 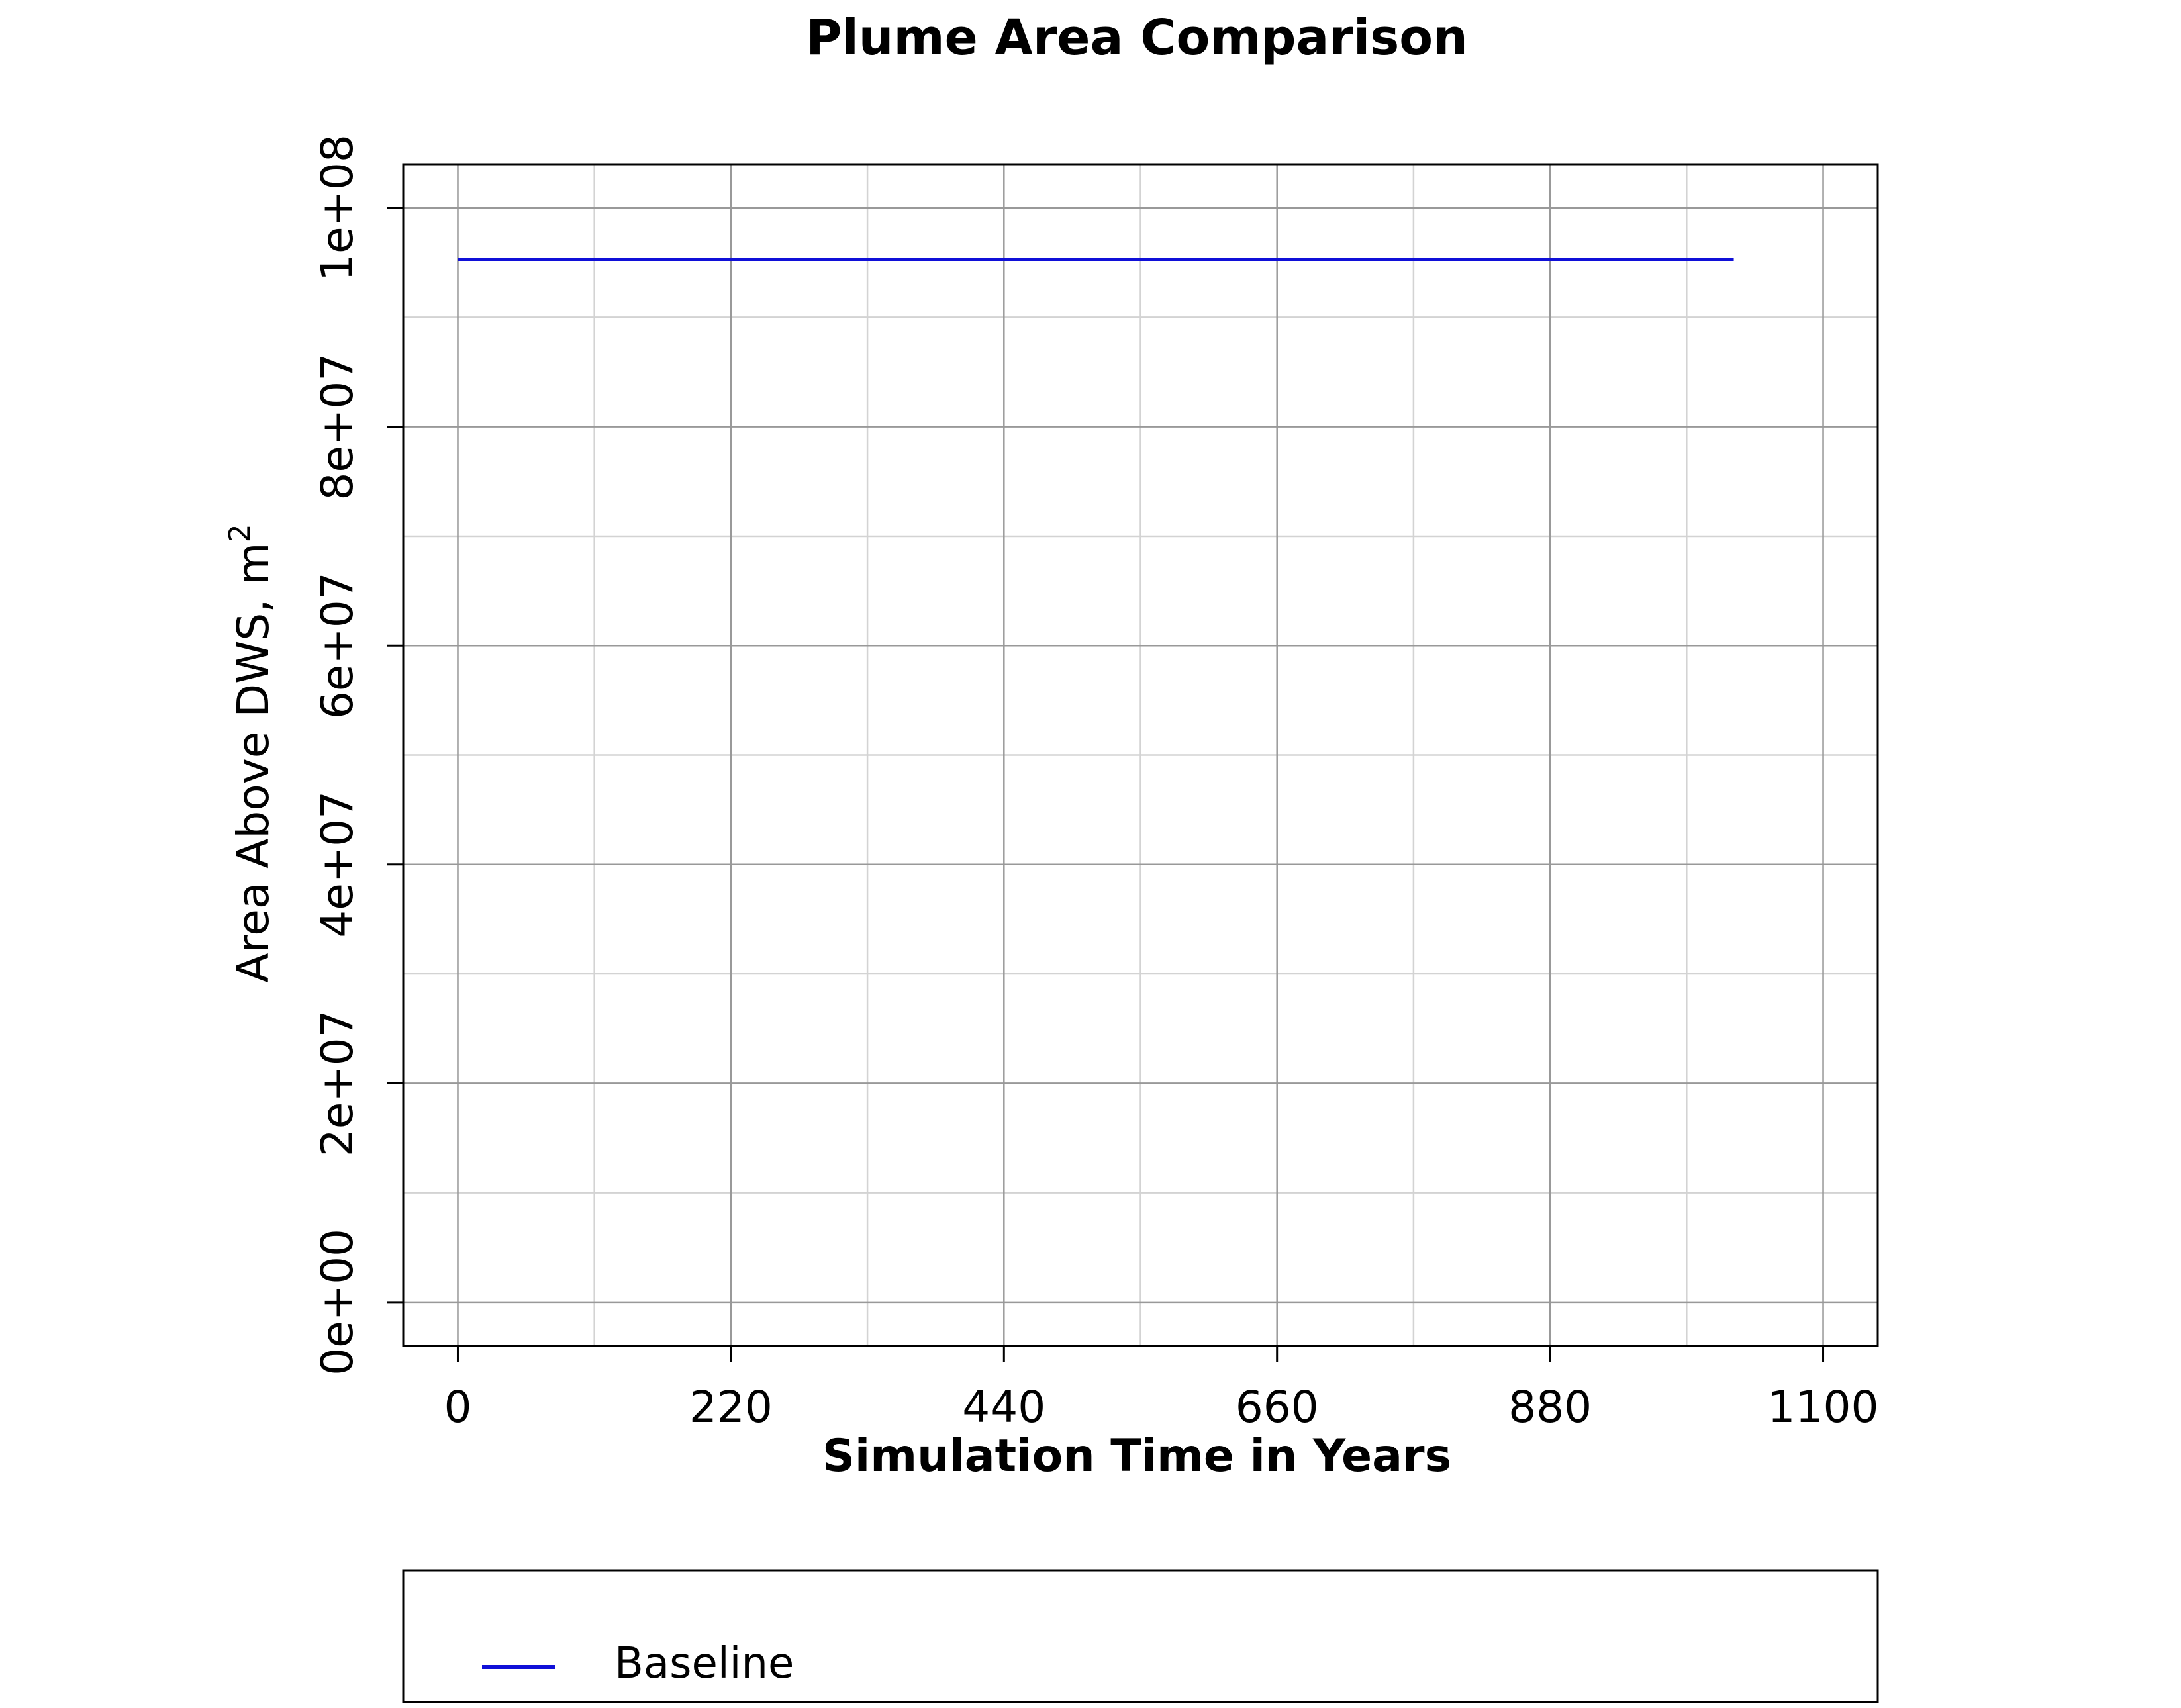 What do you see at coordinates (337, 427) in the screenshot?
I see `y-tick-label: 8e+07` at bounding box center [337, 427].